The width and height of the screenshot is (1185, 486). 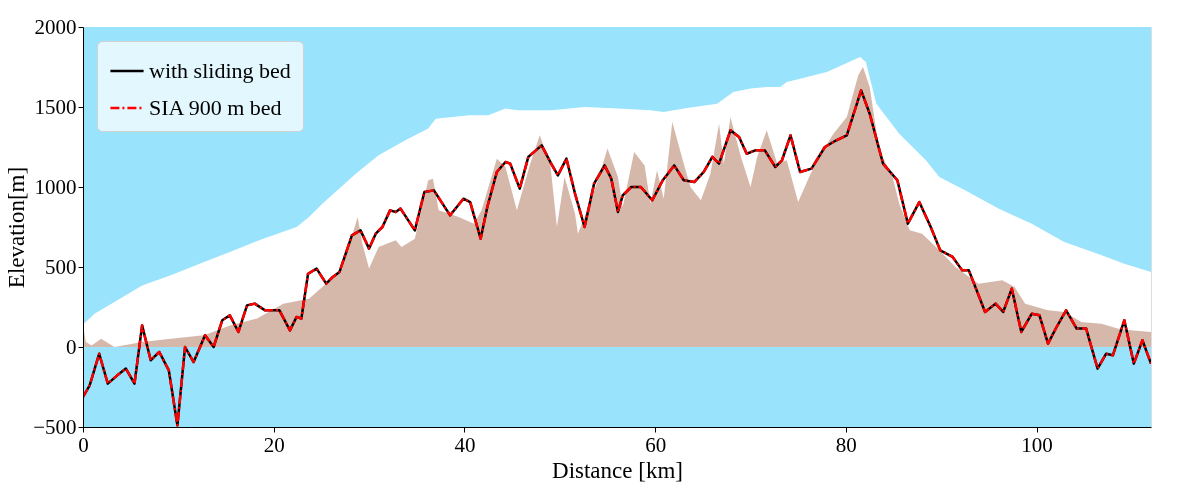 I want to click on x-tick-label: 60, so click(x=656, y=444).